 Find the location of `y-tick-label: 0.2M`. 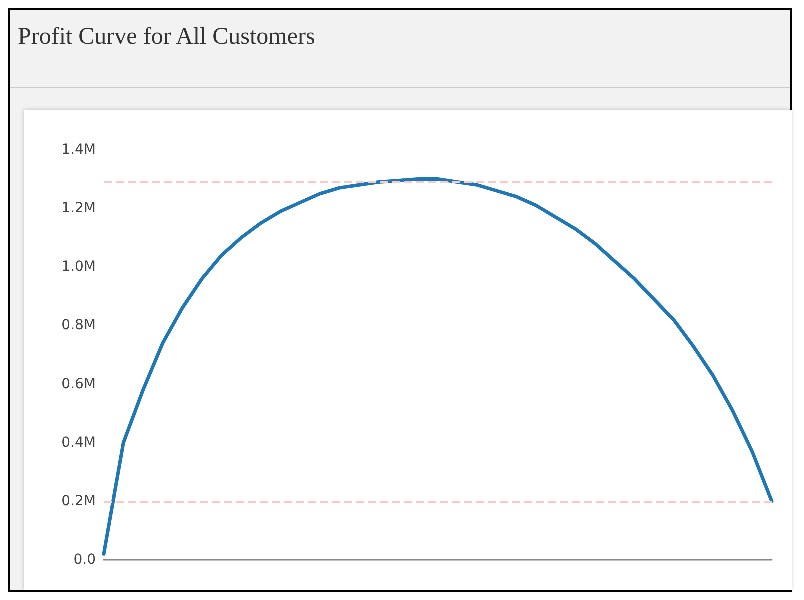

y-tick-label: 0.2M is located at coordinates (79, 501).